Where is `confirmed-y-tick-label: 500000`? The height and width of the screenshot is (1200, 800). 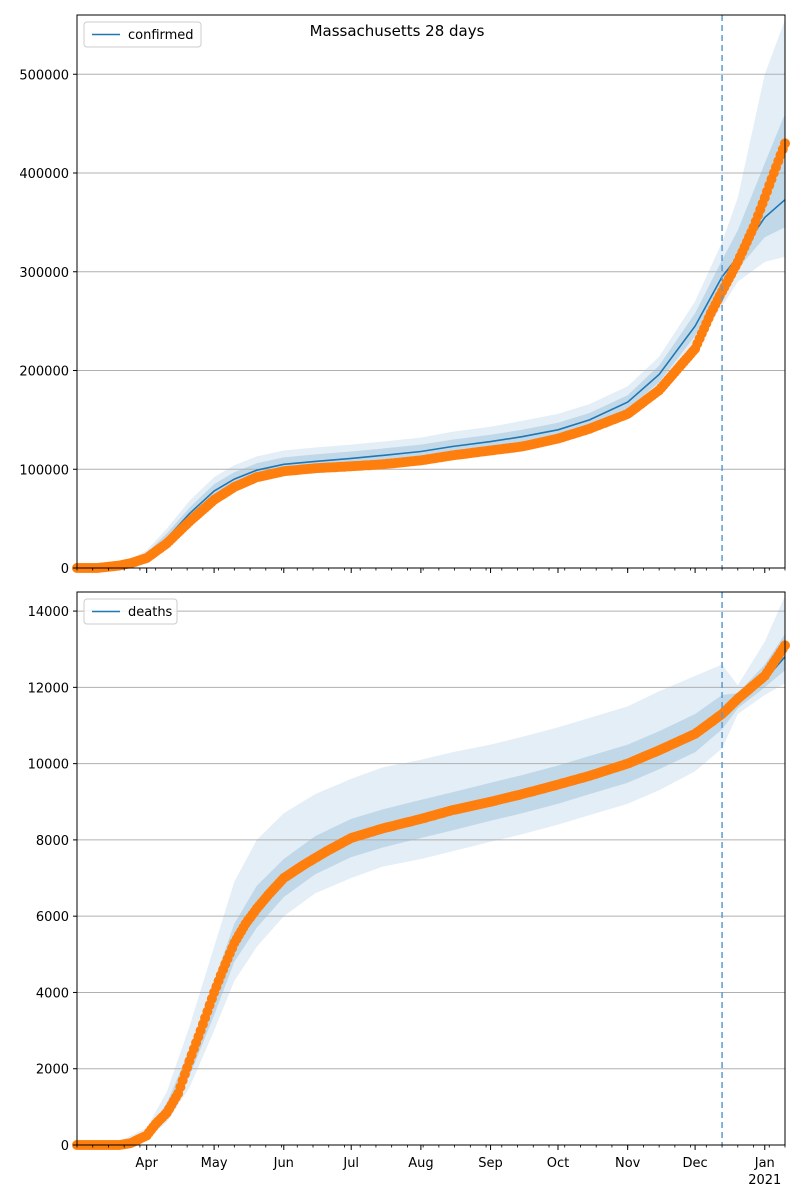 confirmed-y-tick-label: 500000 is located at coordinates (44, 75).